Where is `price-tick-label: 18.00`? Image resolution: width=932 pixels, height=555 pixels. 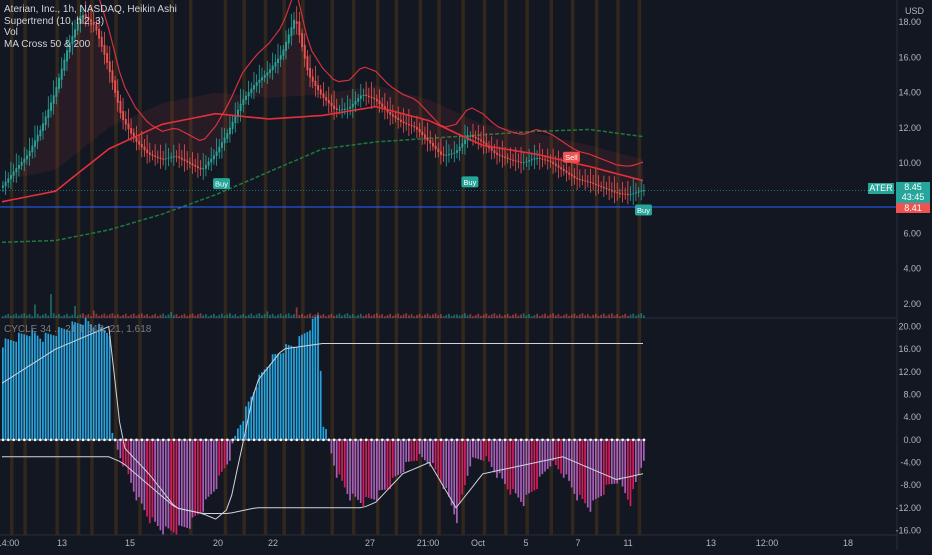
price-tick-label: 18.00 is located at coordinates (909, 22).